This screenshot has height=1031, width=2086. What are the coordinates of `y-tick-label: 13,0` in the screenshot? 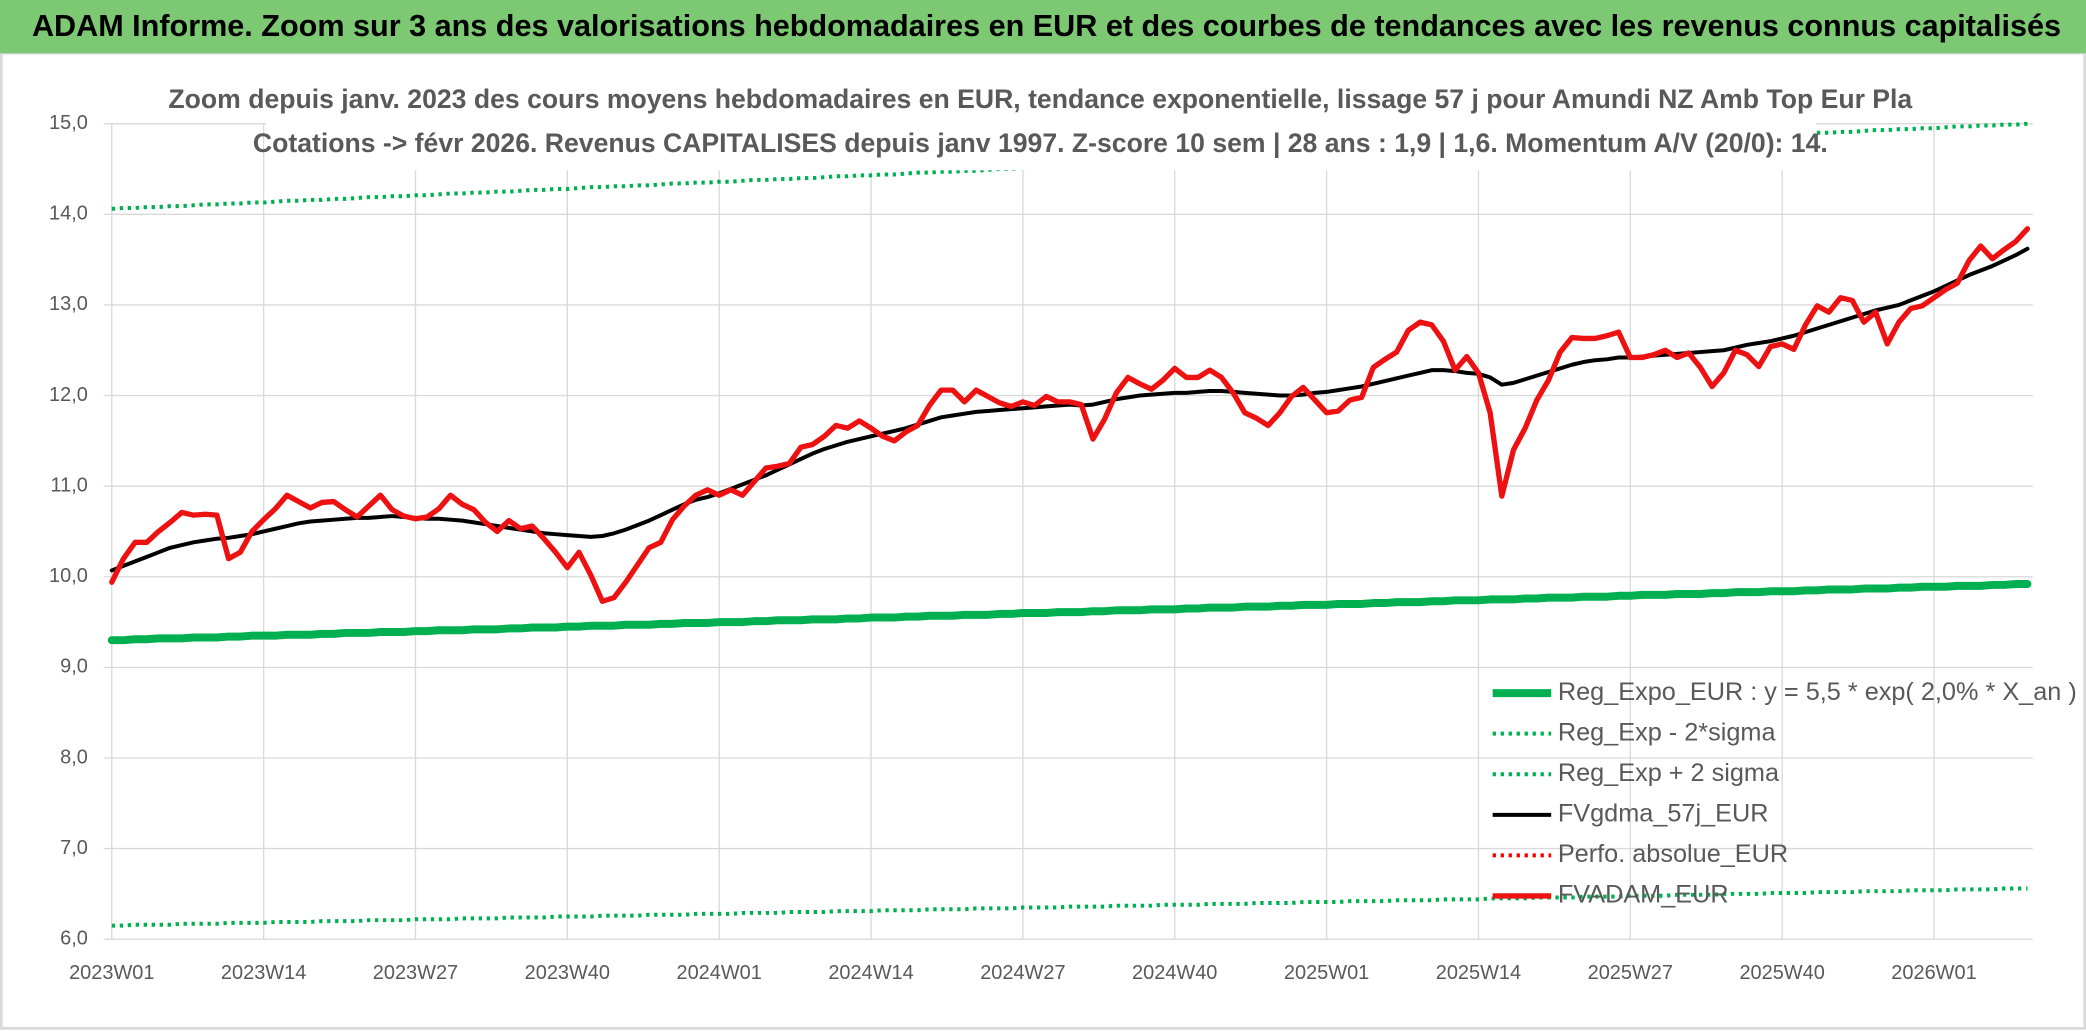 It's located at (68, 304).